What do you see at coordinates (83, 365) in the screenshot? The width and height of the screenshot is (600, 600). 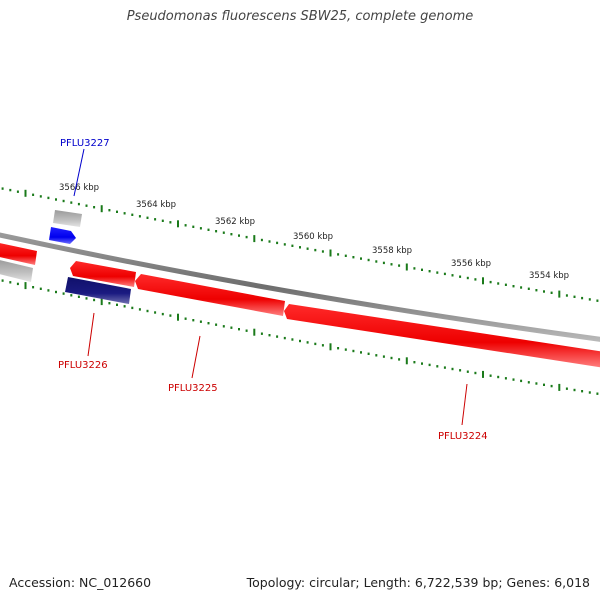 I see `label-pflu3226: PFLU3226` at bounding box center [83, 365].